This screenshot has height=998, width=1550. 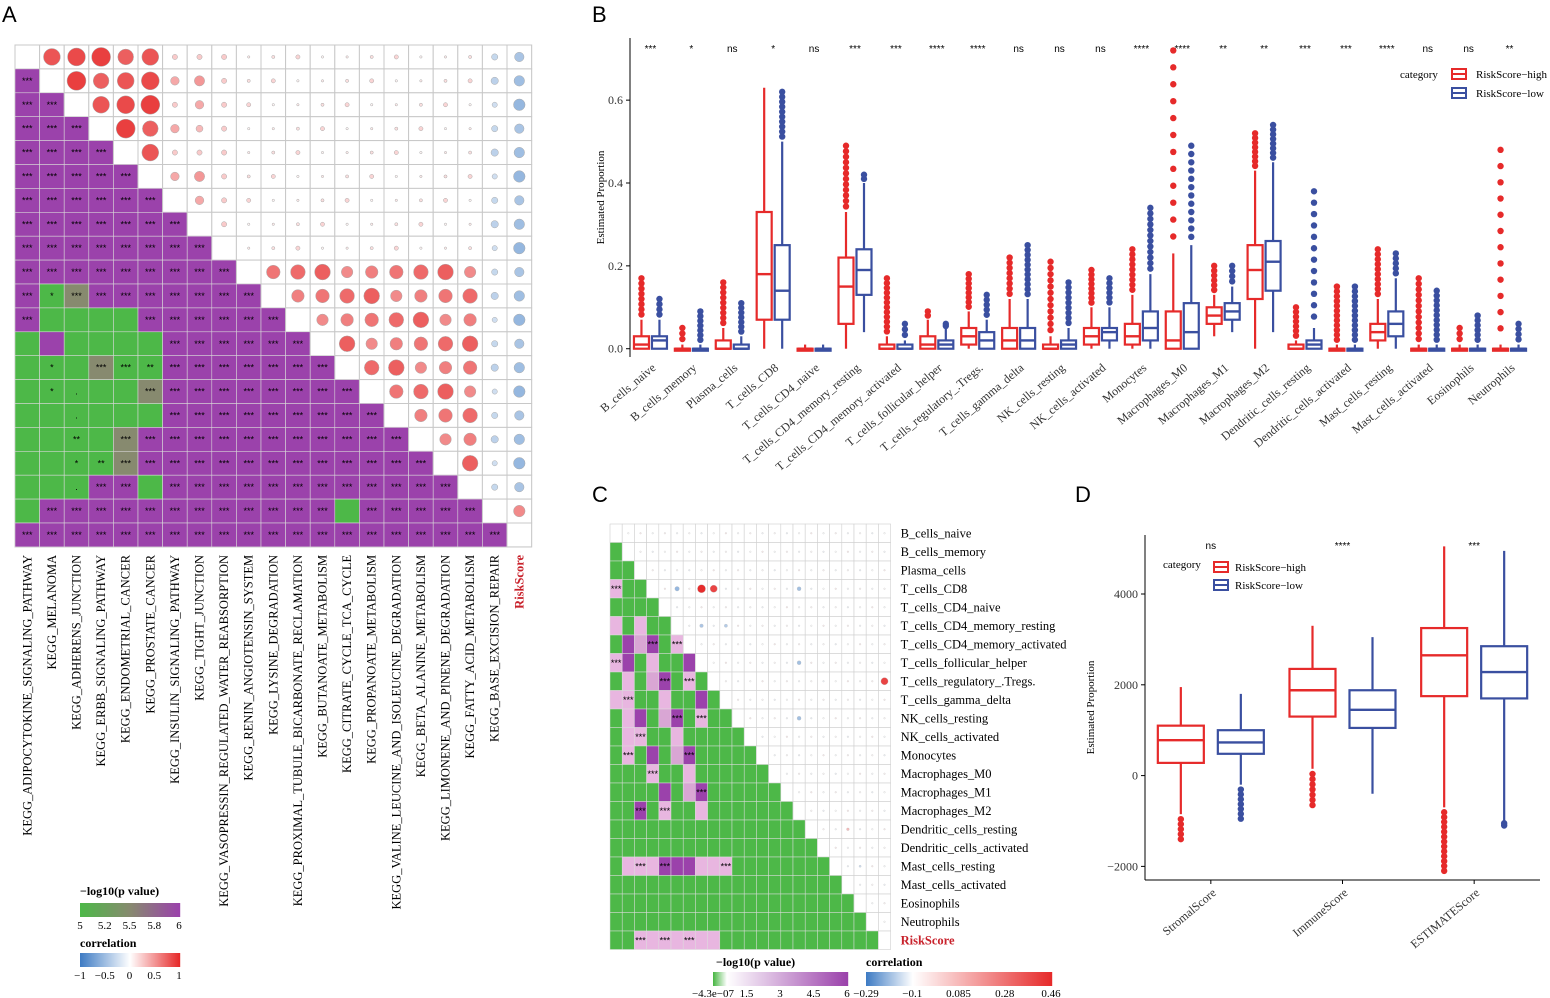 What do you see at coordinates (1051, 993) in the screenshot?
I see `legend-corr-tick: 0.46` at bounding box center [1051, 993].